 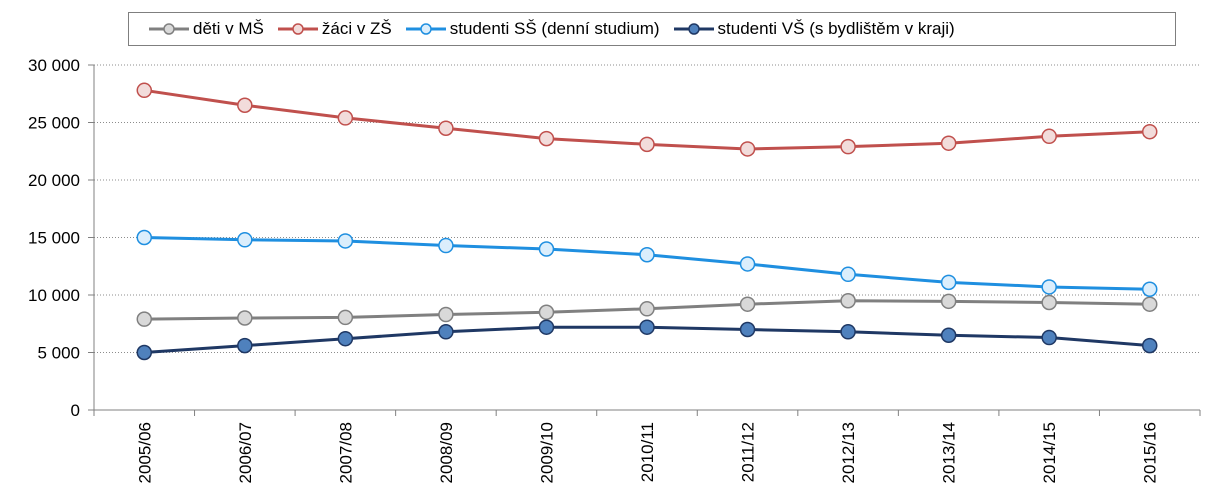 I want to click on x-tick-label: 2007/08, so click(x=345, y=452).